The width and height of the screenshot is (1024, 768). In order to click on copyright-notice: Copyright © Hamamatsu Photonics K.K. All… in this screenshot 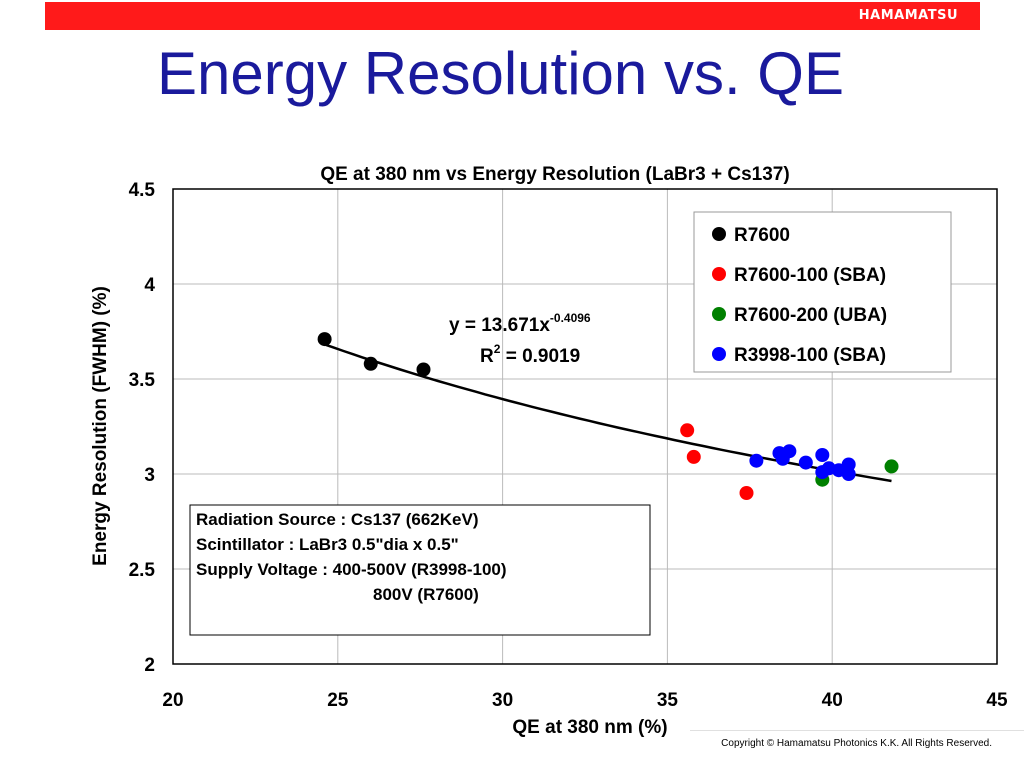, I will do `click(856, 743)`.